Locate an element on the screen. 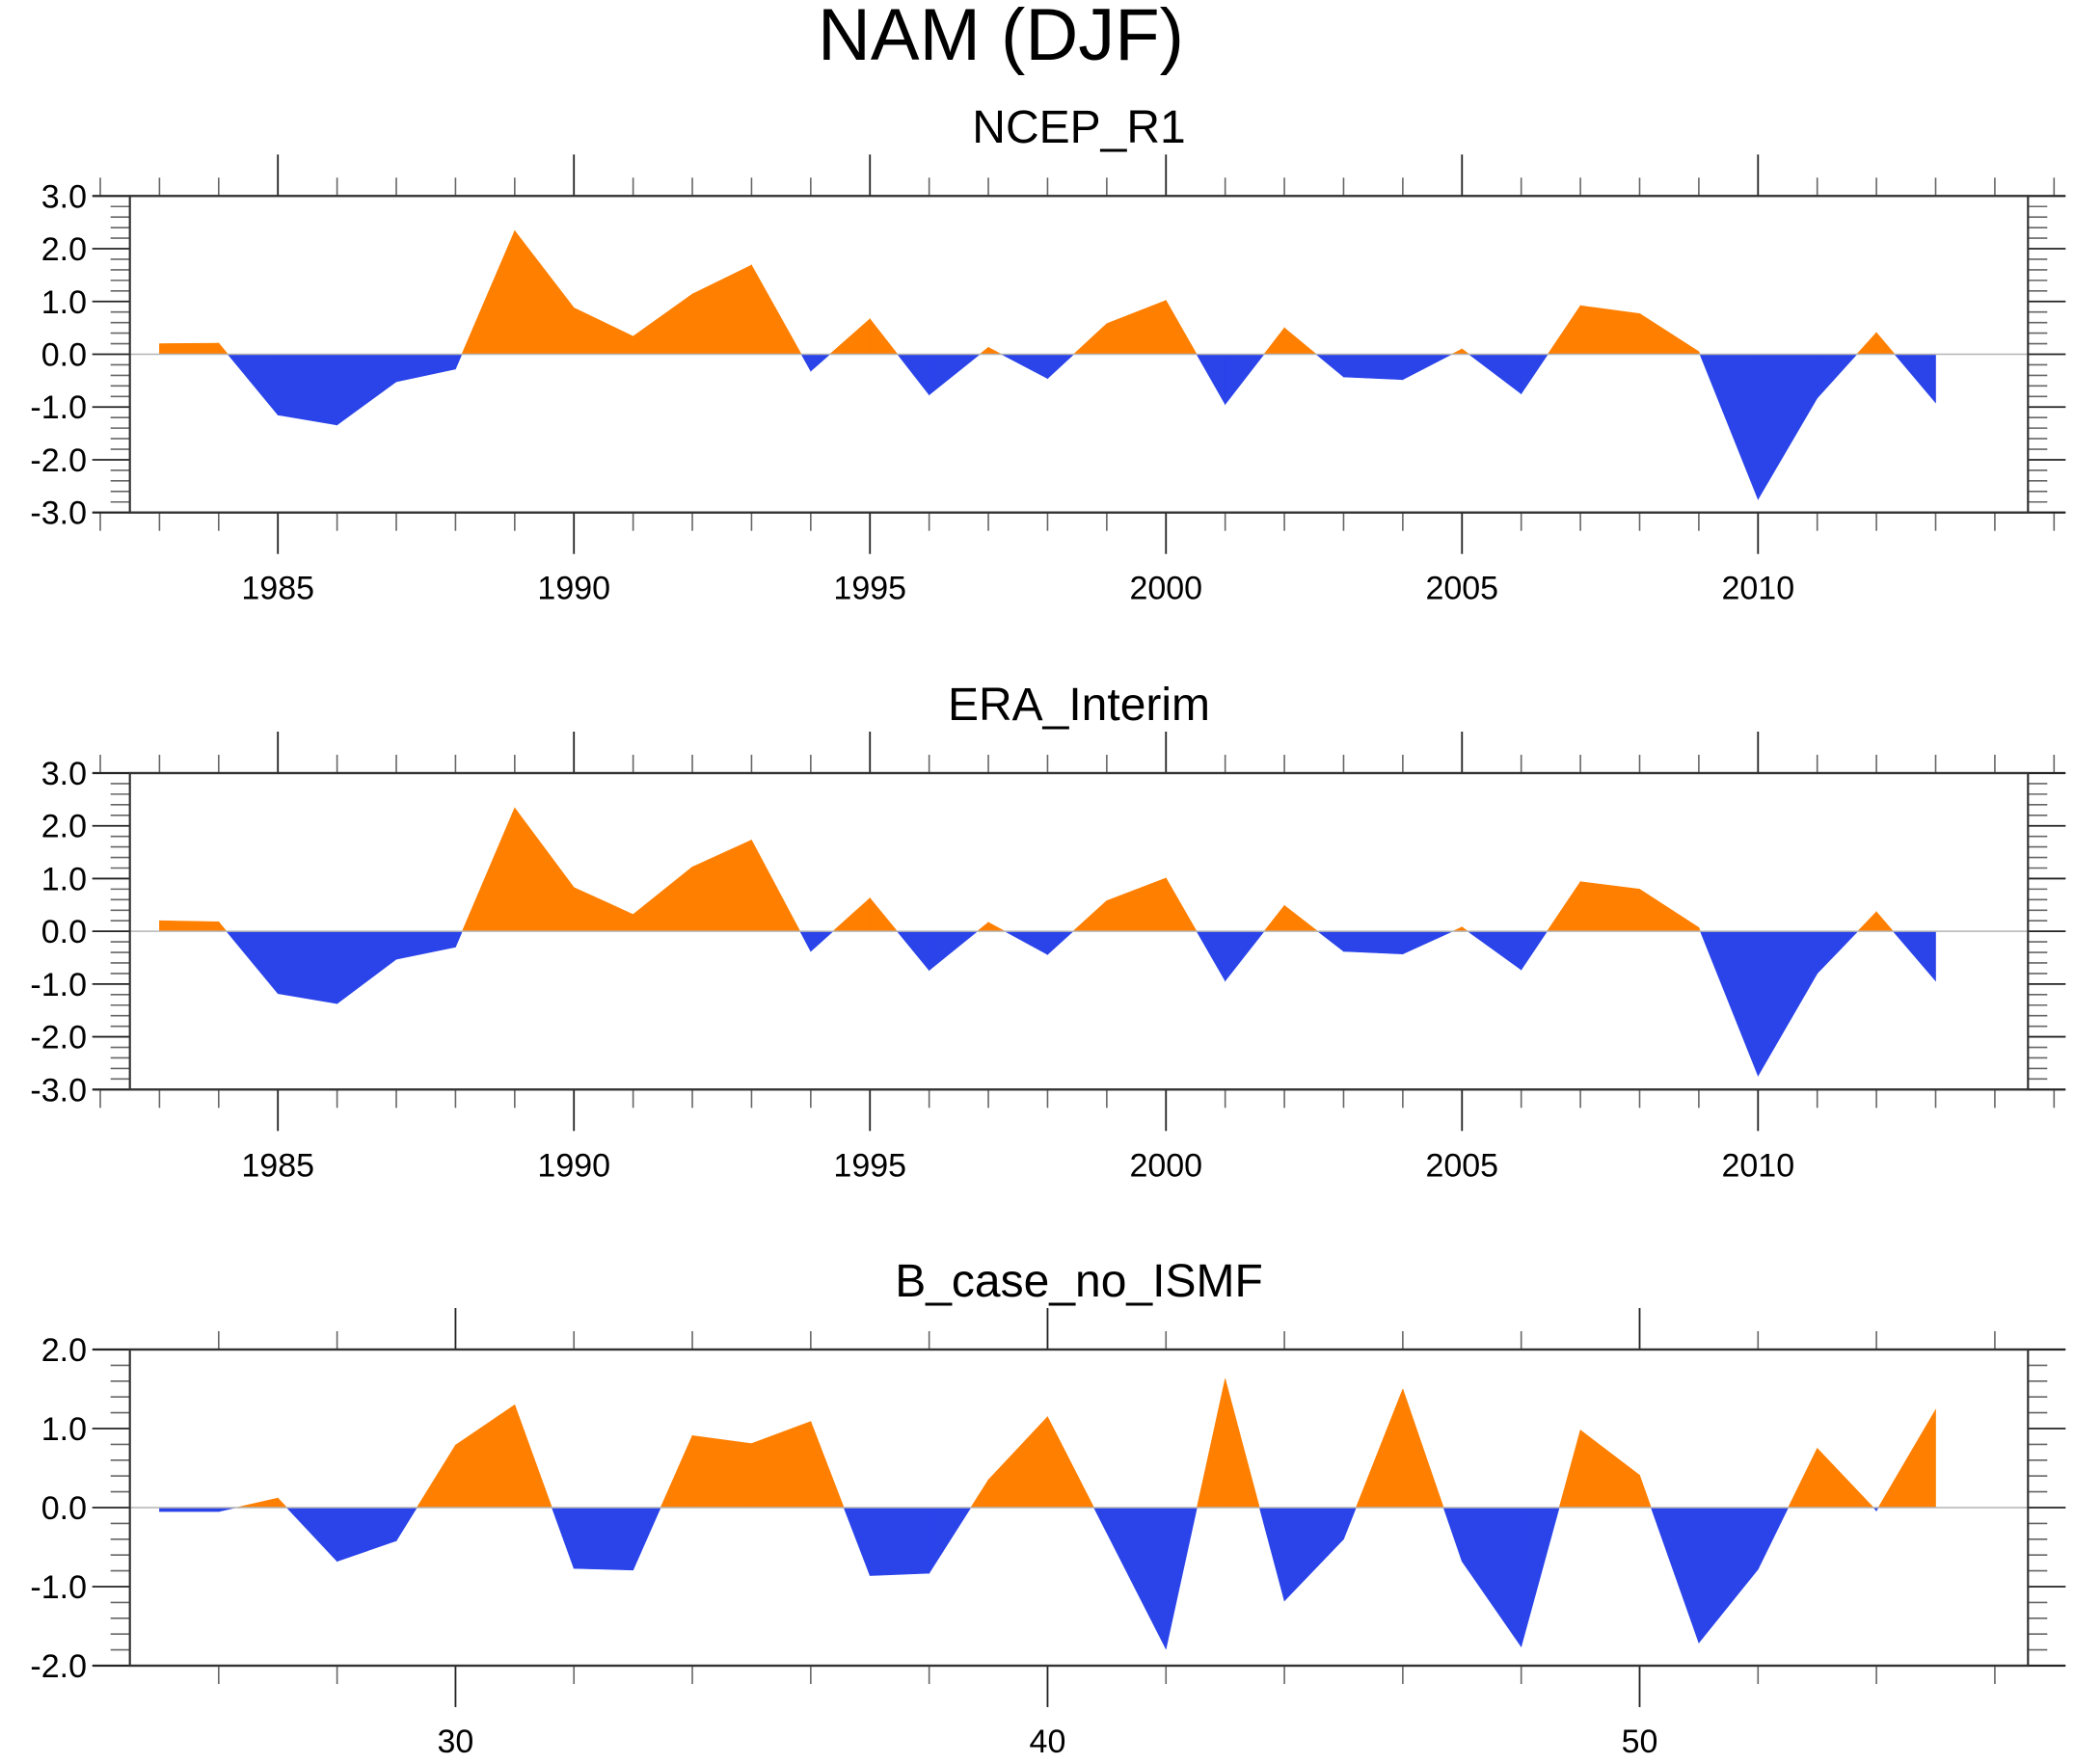 The image size is (2074, 1764). y-tick-label: -2.0 is located at coordinates (58, 460).